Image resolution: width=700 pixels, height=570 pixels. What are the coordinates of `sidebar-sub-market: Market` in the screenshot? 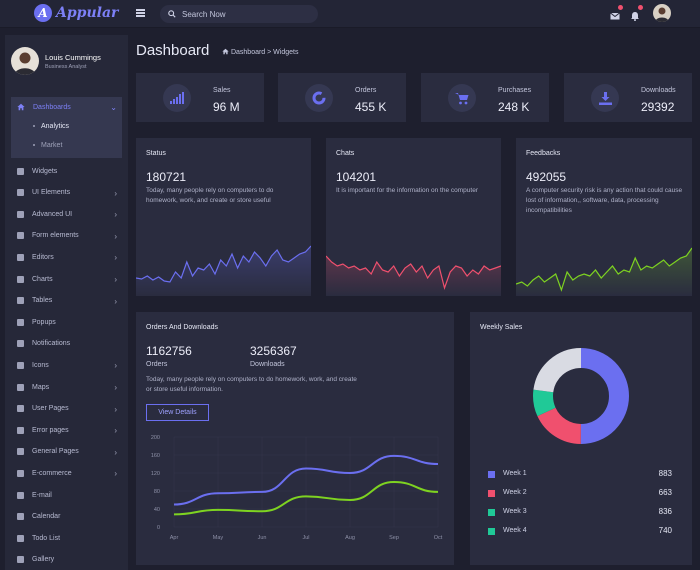 It's located at (47, 145).